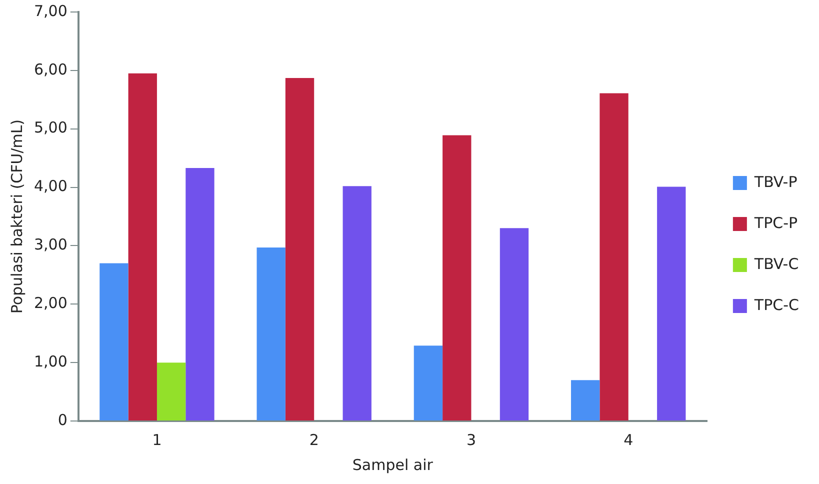 The height and width of the screenshot is (484, 819). What do you see at coordinates (51, 186) in the screenshot?
I see `y-tick-label: 4,00` at bounding box center [51, 186].